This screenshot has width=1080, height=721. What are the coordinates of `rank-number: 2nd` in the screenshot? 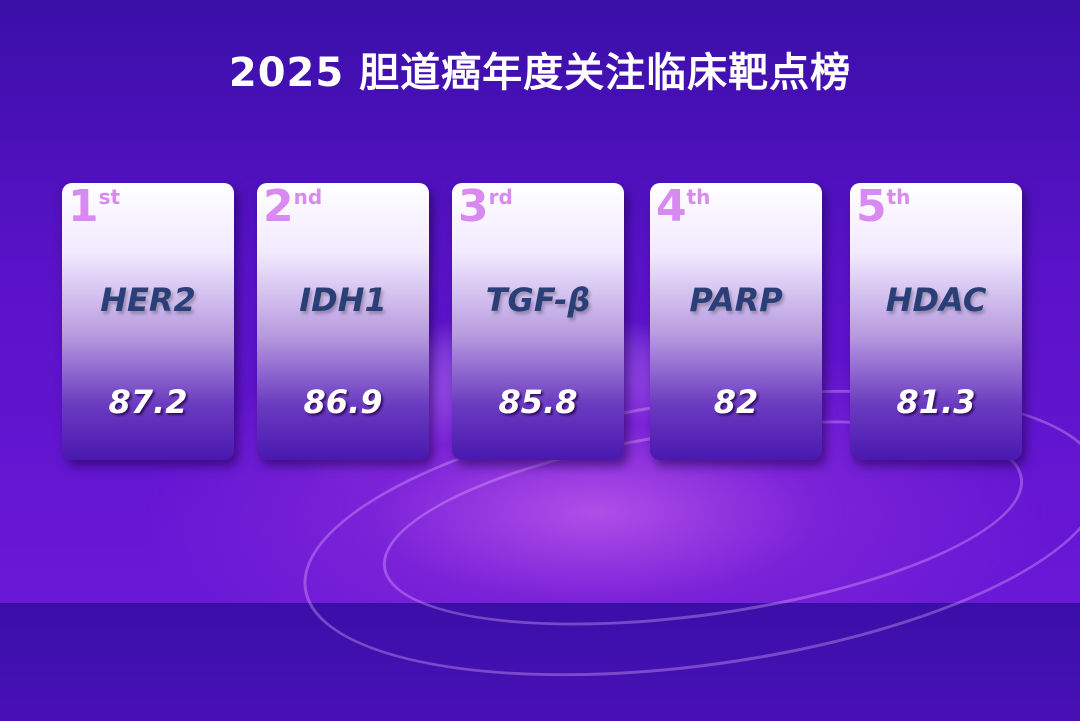 It's located at (293, 206).